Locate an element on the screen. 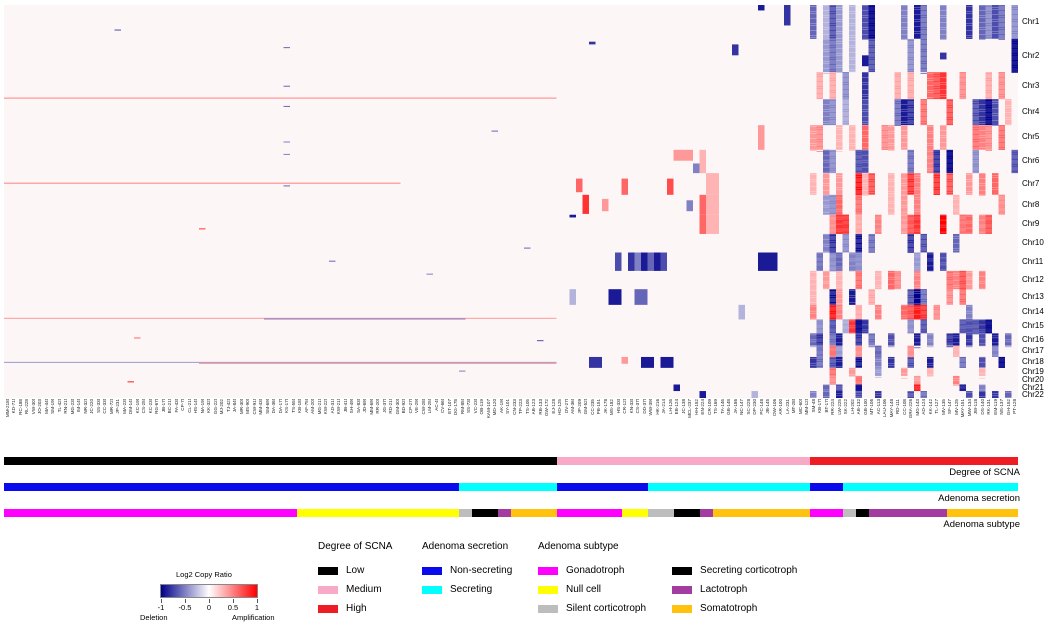  sample-label: DP-230 is located at coordinates (754, 407).